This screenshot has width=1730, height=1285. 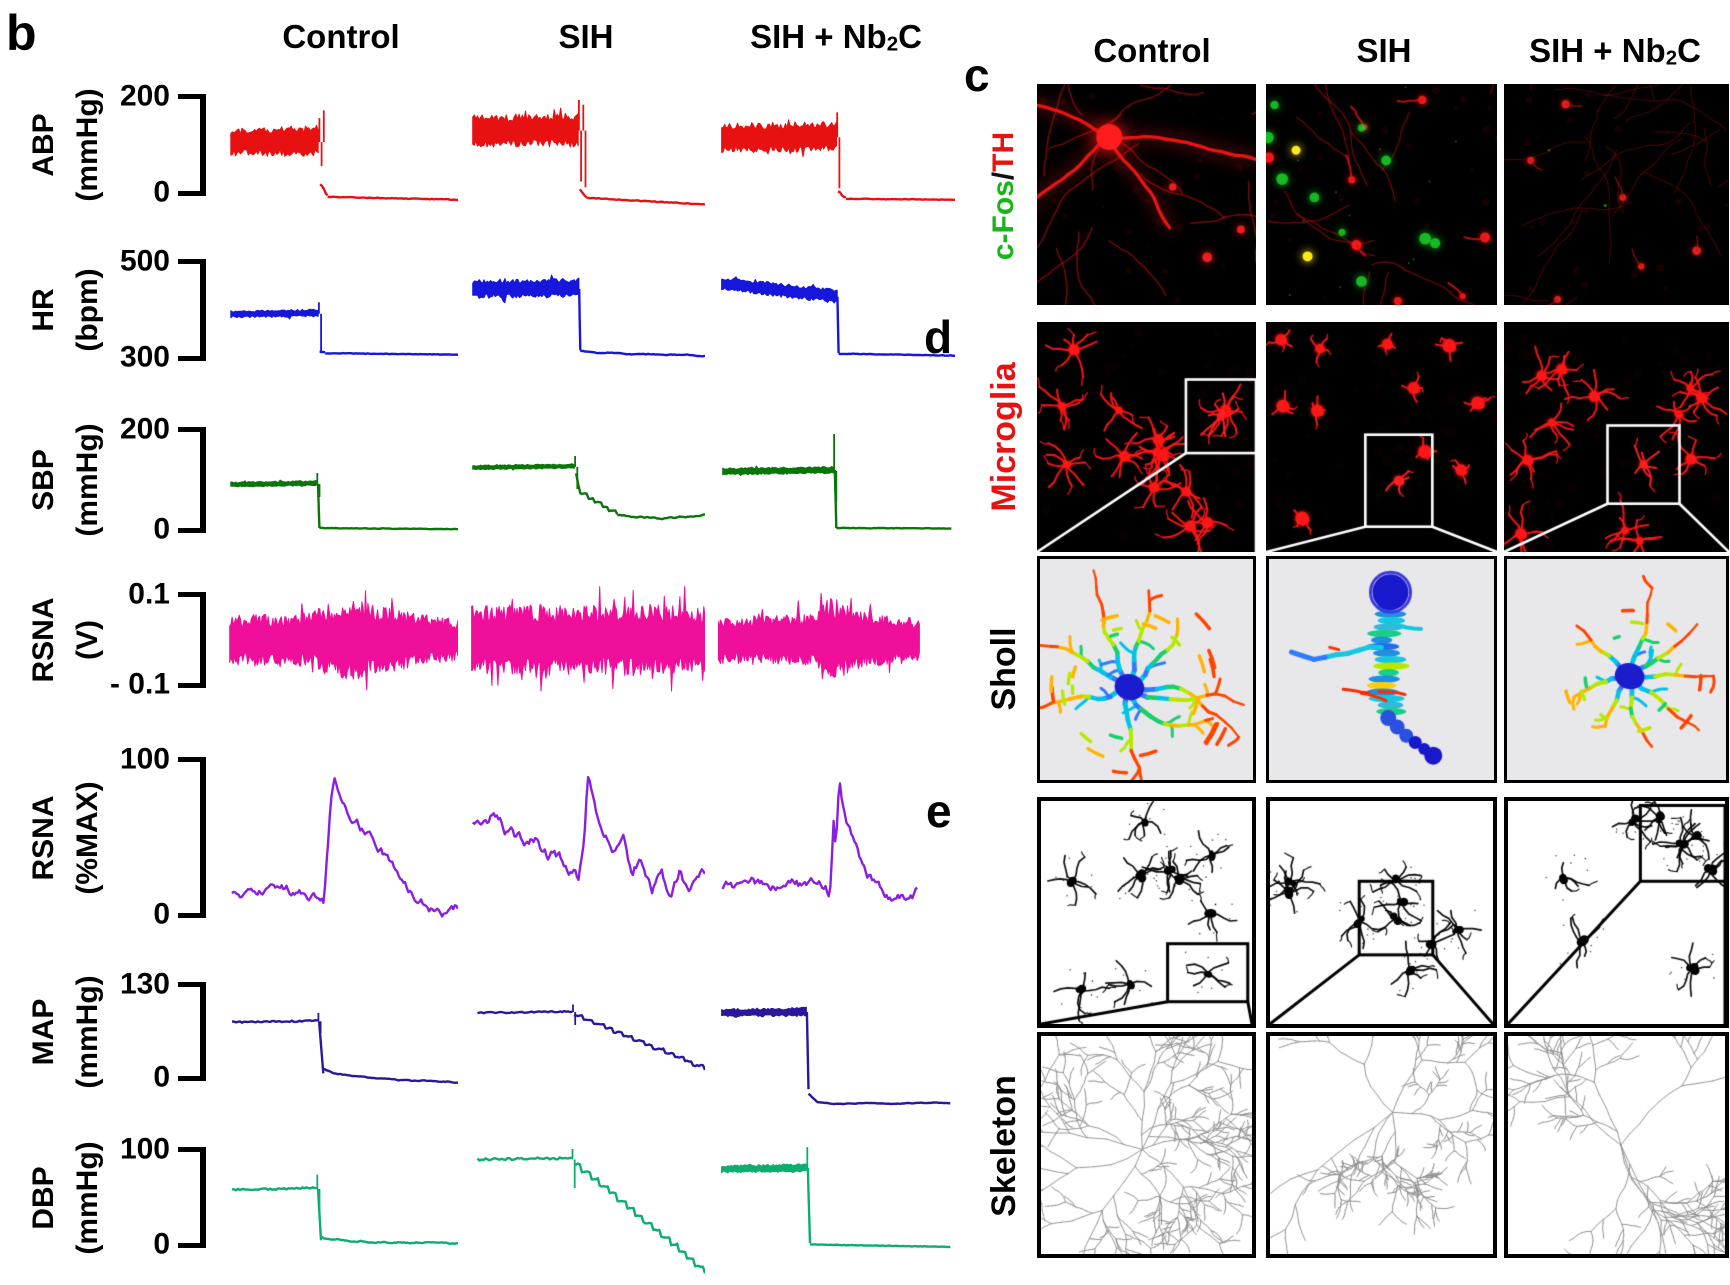 I want to click on trace-rsna-3-control, so click(x=343, y=640).